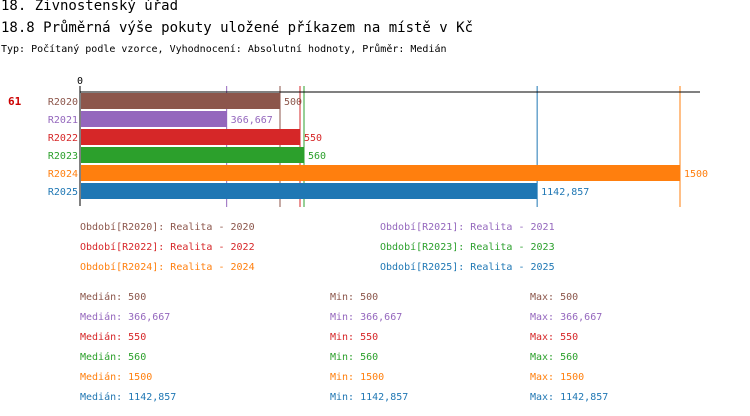  What do you see at coordinates (354, 297) in the screenshot?
I see `stat-min: Min: 500` at bounding box center [354, 297].